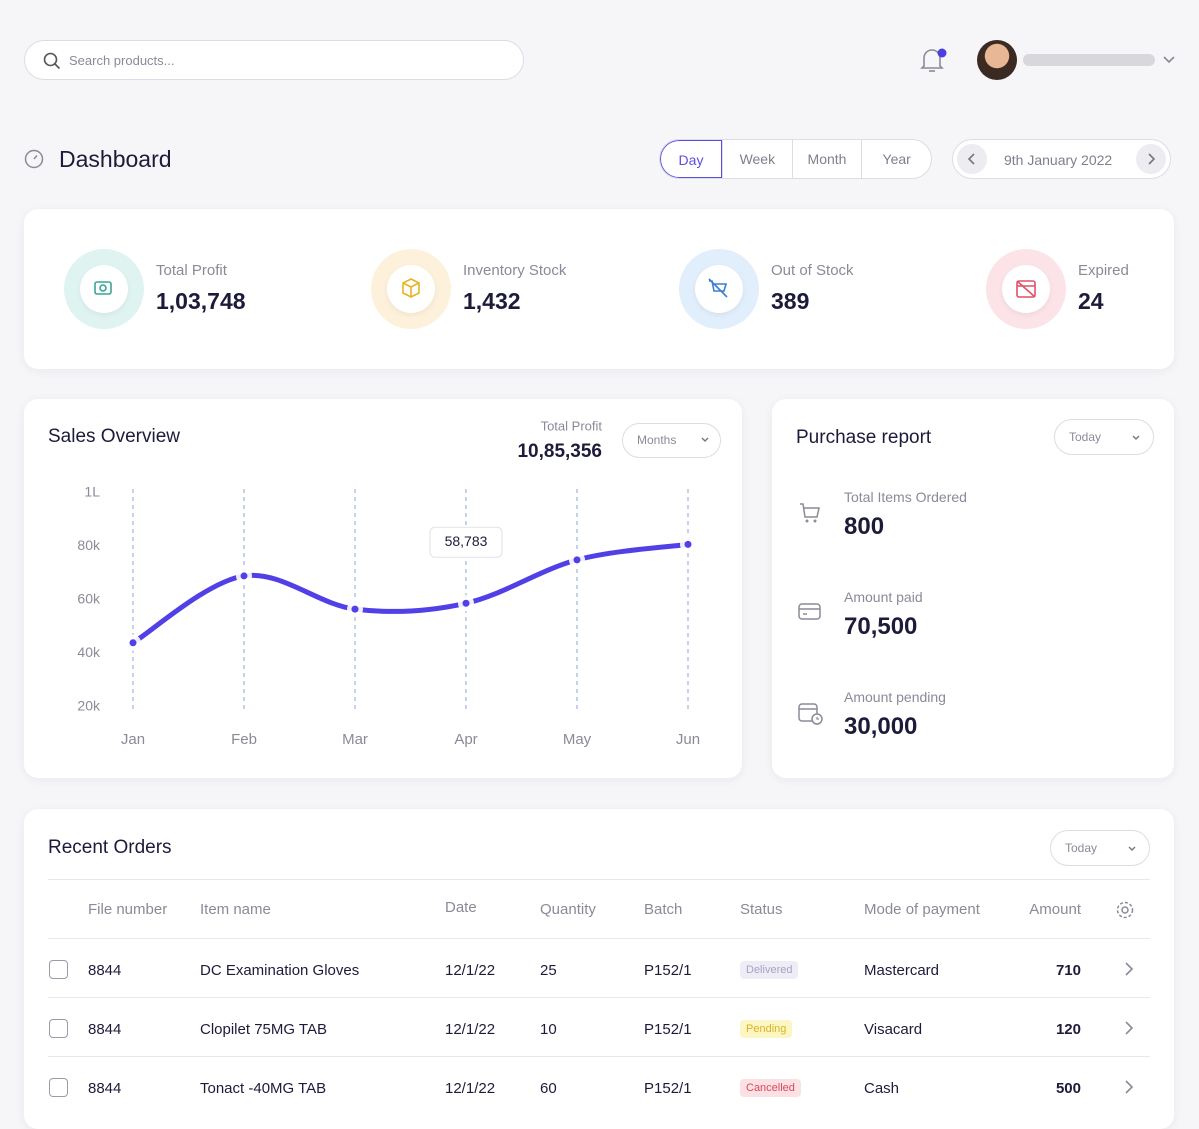 The width and height of the screenshot is (1199, 1129). I want to click on sales-line, so click(410, 593).